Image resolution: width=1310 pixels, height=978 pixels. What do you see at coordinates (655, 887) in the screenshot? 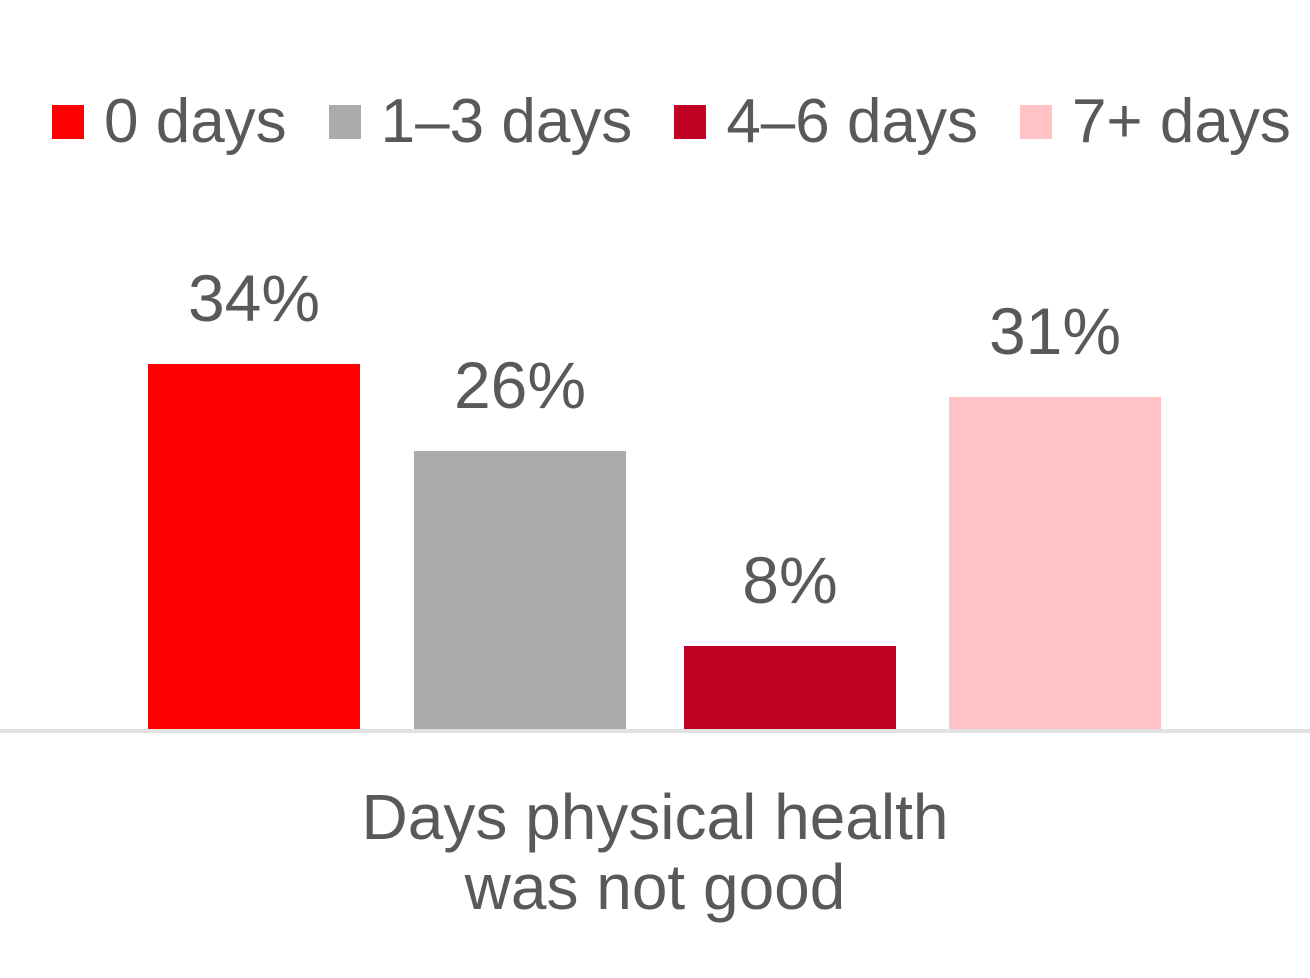
I see `x-axis-title-line-2: was not good` at bounding box center [655, 887].